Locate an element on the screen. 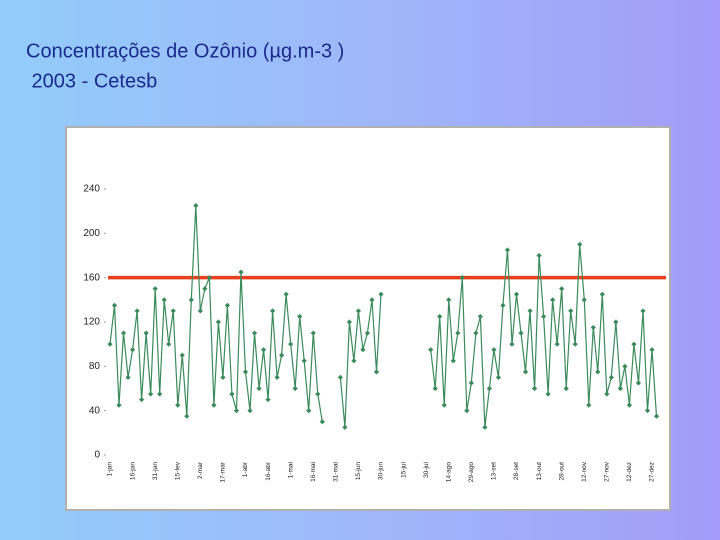 This screenshot has width=720, height=540. x-tick-label: 30-jun is located at coordinates (381, 471).